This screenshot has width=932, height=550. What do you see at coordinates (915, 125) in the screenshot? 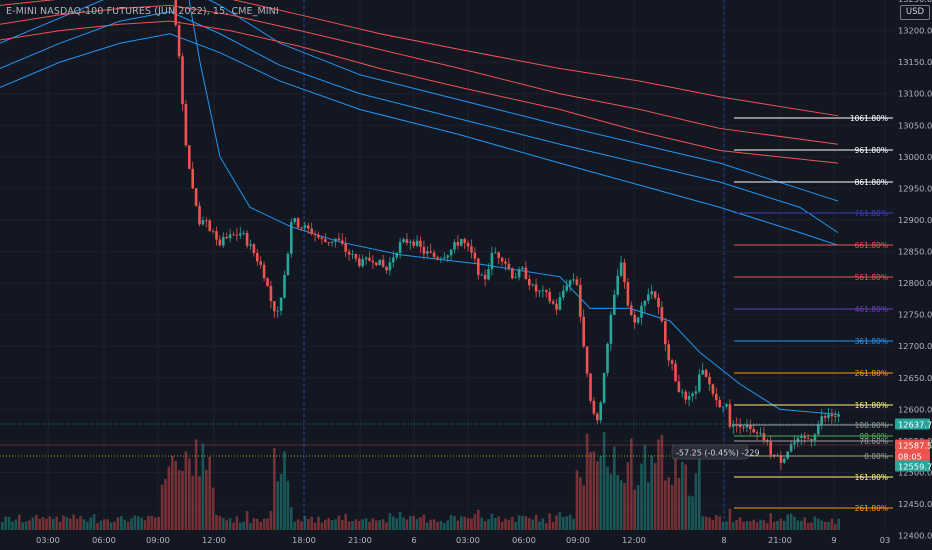
I see `price-tick-label: 13050.00` at bounding box center [915, 125].